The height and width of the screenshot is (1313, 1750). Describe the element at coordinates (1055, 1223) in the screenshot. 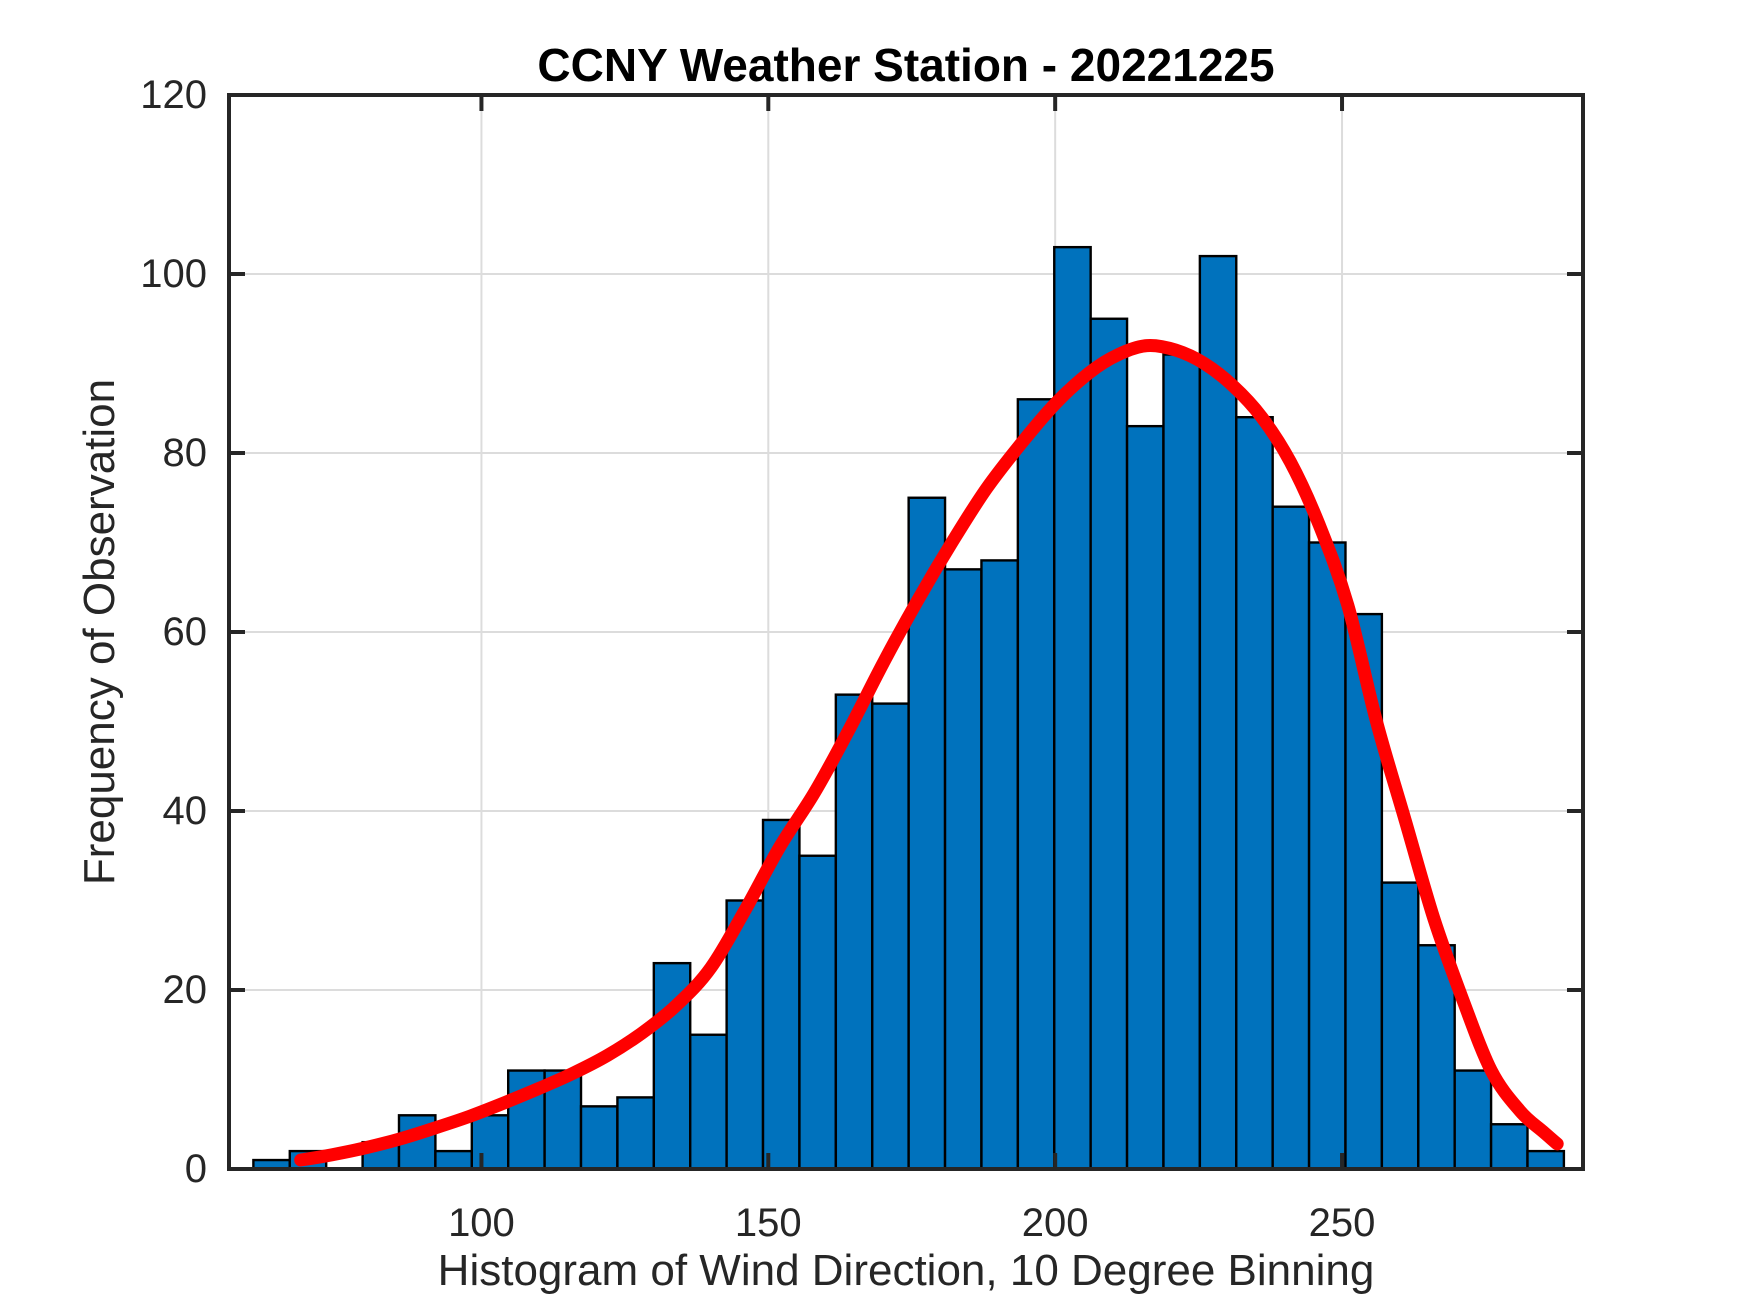

I see `x-tick-label: 200` at that location.